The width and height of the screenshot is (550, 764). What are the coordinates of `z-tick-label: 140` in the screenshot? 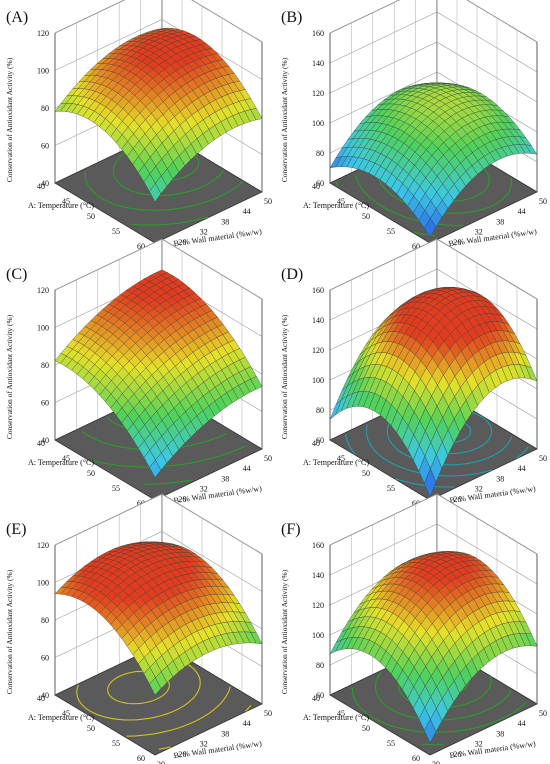 It's located at (318, 320).